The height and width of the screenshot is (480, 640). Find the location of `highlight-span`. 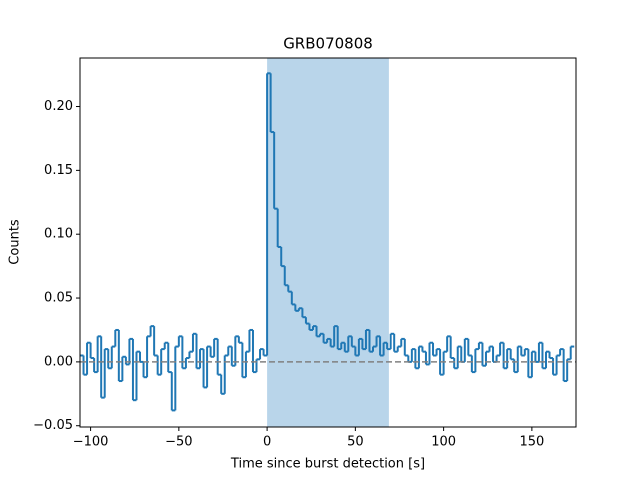

highlight-span is located at coordinates (328, 242).